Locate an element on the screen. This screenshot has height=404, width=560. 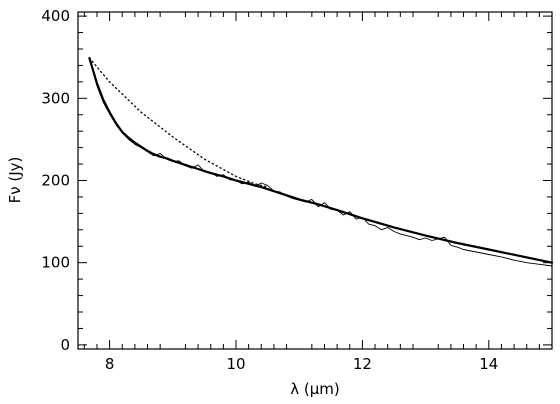
y-tick-label: 0 is located at coordinates (65, 345).